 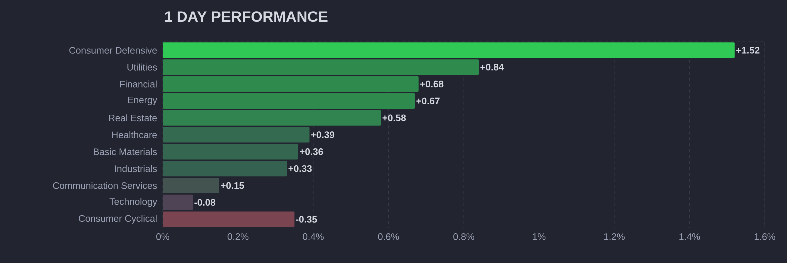 What do you see at coordinates (163, 237) in the screenshot?
I see `x-tick-label: 0%` at bounding box center [163, 237].